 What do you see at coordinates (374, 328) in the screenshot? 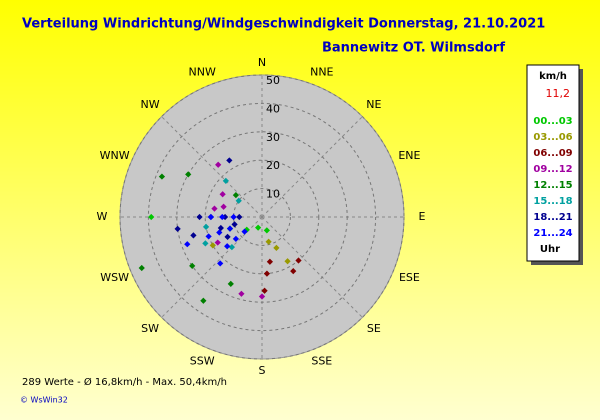
I see `direction-label: SE` at bounding box center [374, 328].